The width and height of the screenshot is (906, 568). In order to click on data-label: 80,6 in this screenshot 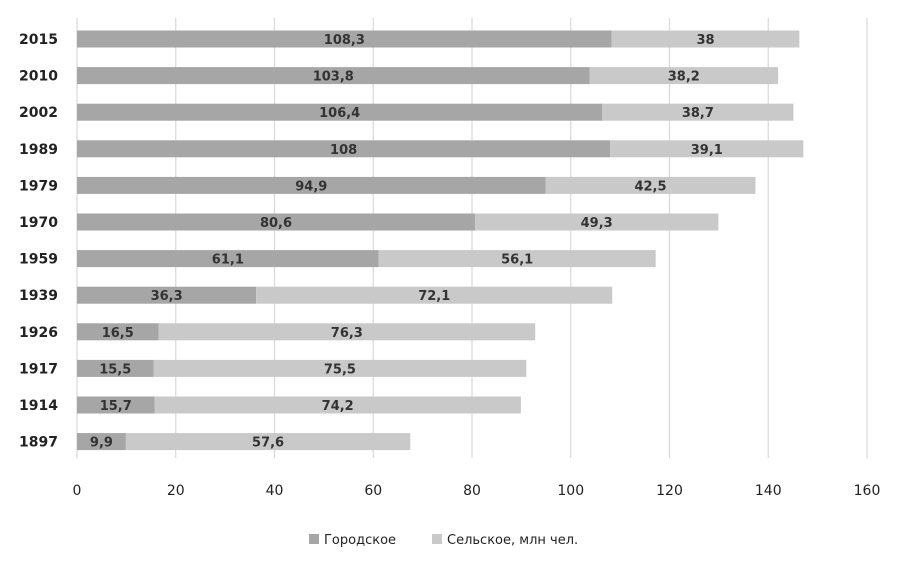, I will do `click(276, 223)`.